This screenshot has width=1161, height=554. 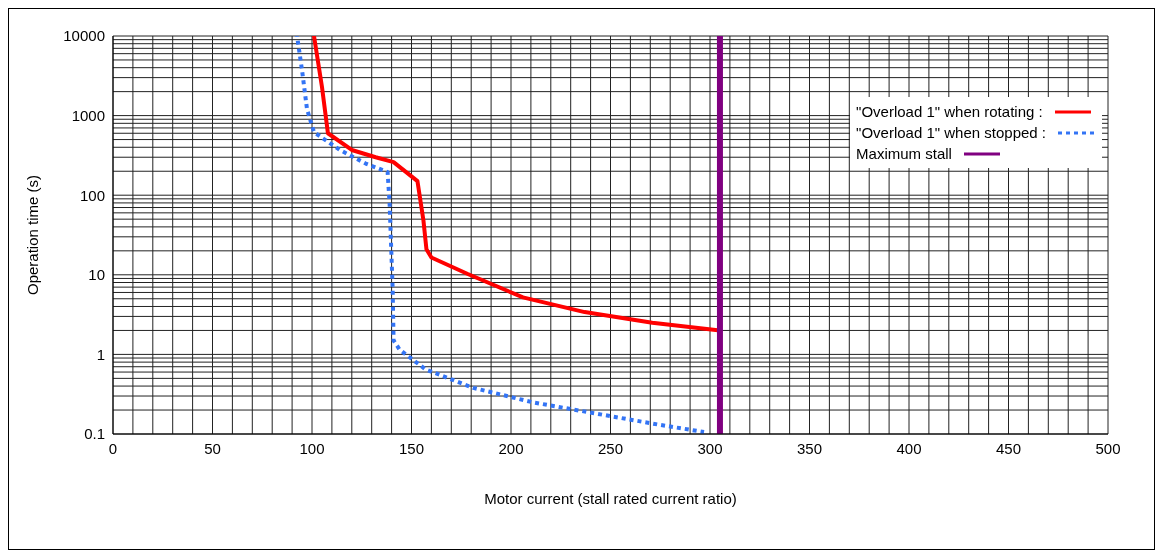 I want to click on x-tick-label: 250, so click(x=610, y=448).